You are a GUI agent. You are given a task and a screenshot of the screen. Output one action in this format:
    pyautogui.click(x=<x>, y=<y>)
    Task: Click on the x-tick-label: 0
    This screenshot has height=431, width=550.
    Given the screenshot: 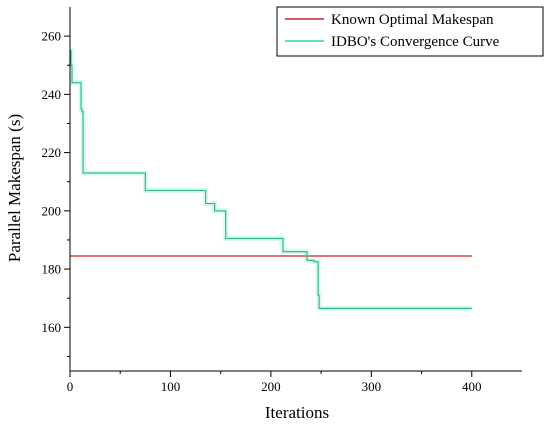 What is the action you would take?
    pyautogui.click(x=70, y=386)
    